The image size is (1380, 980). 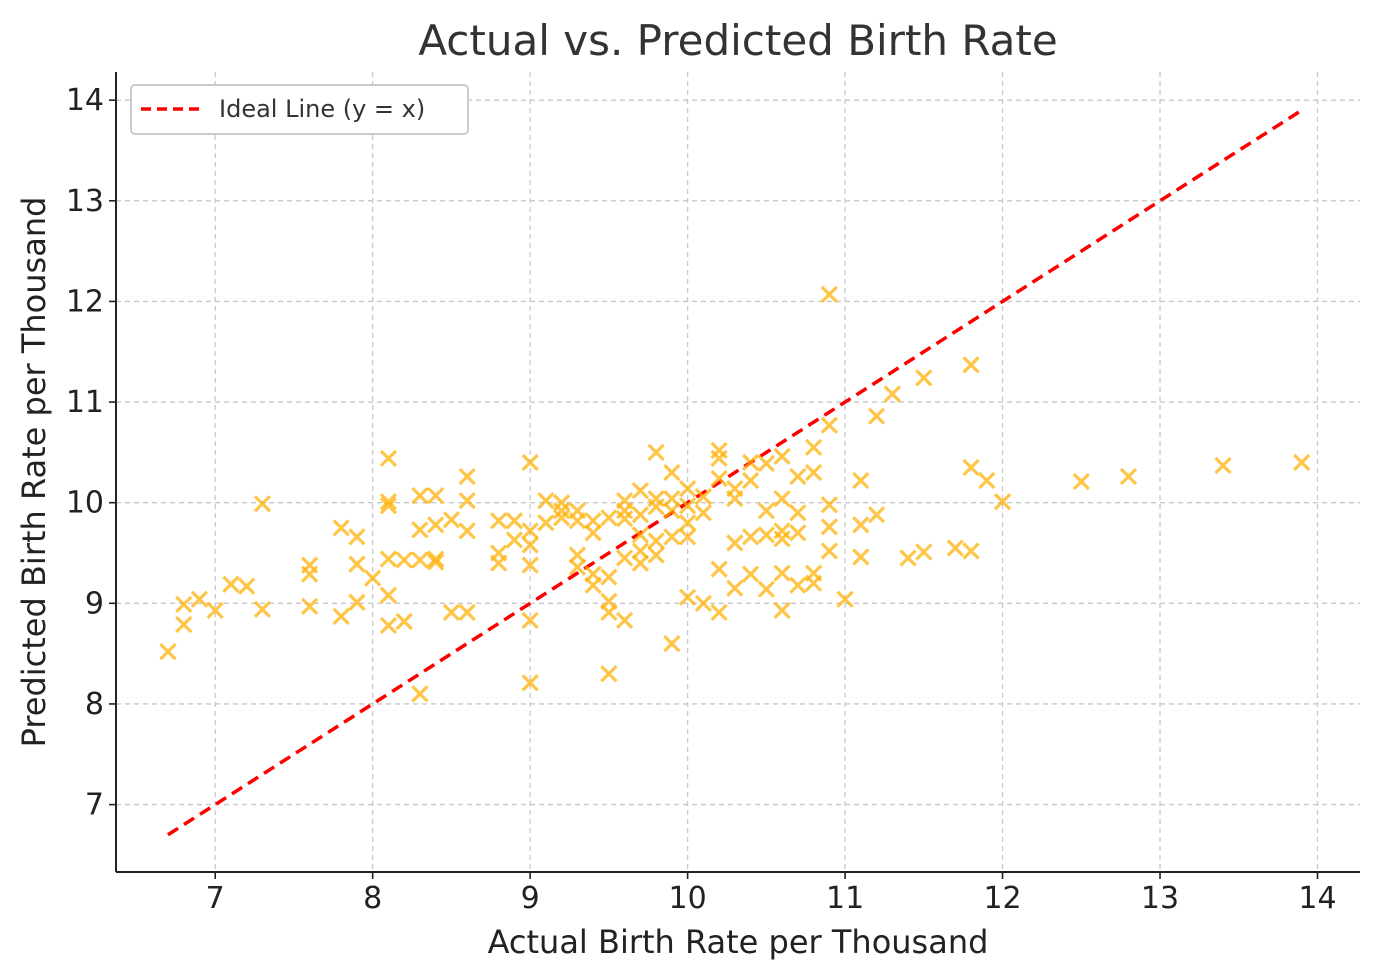 What do you see at coordinates (1317, 898) in the screenshot?
I see `x-tick-label: 14` at bounding box center [1317, 898].